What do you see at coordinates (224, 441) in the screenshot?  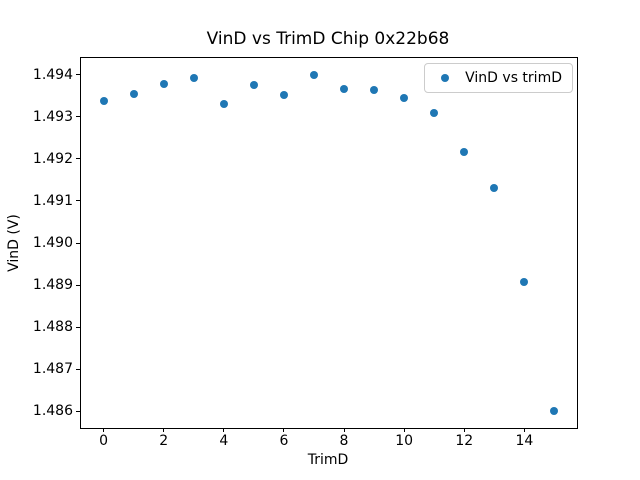 I see `x-tick-label: 4` at bounding box center [224, 441].